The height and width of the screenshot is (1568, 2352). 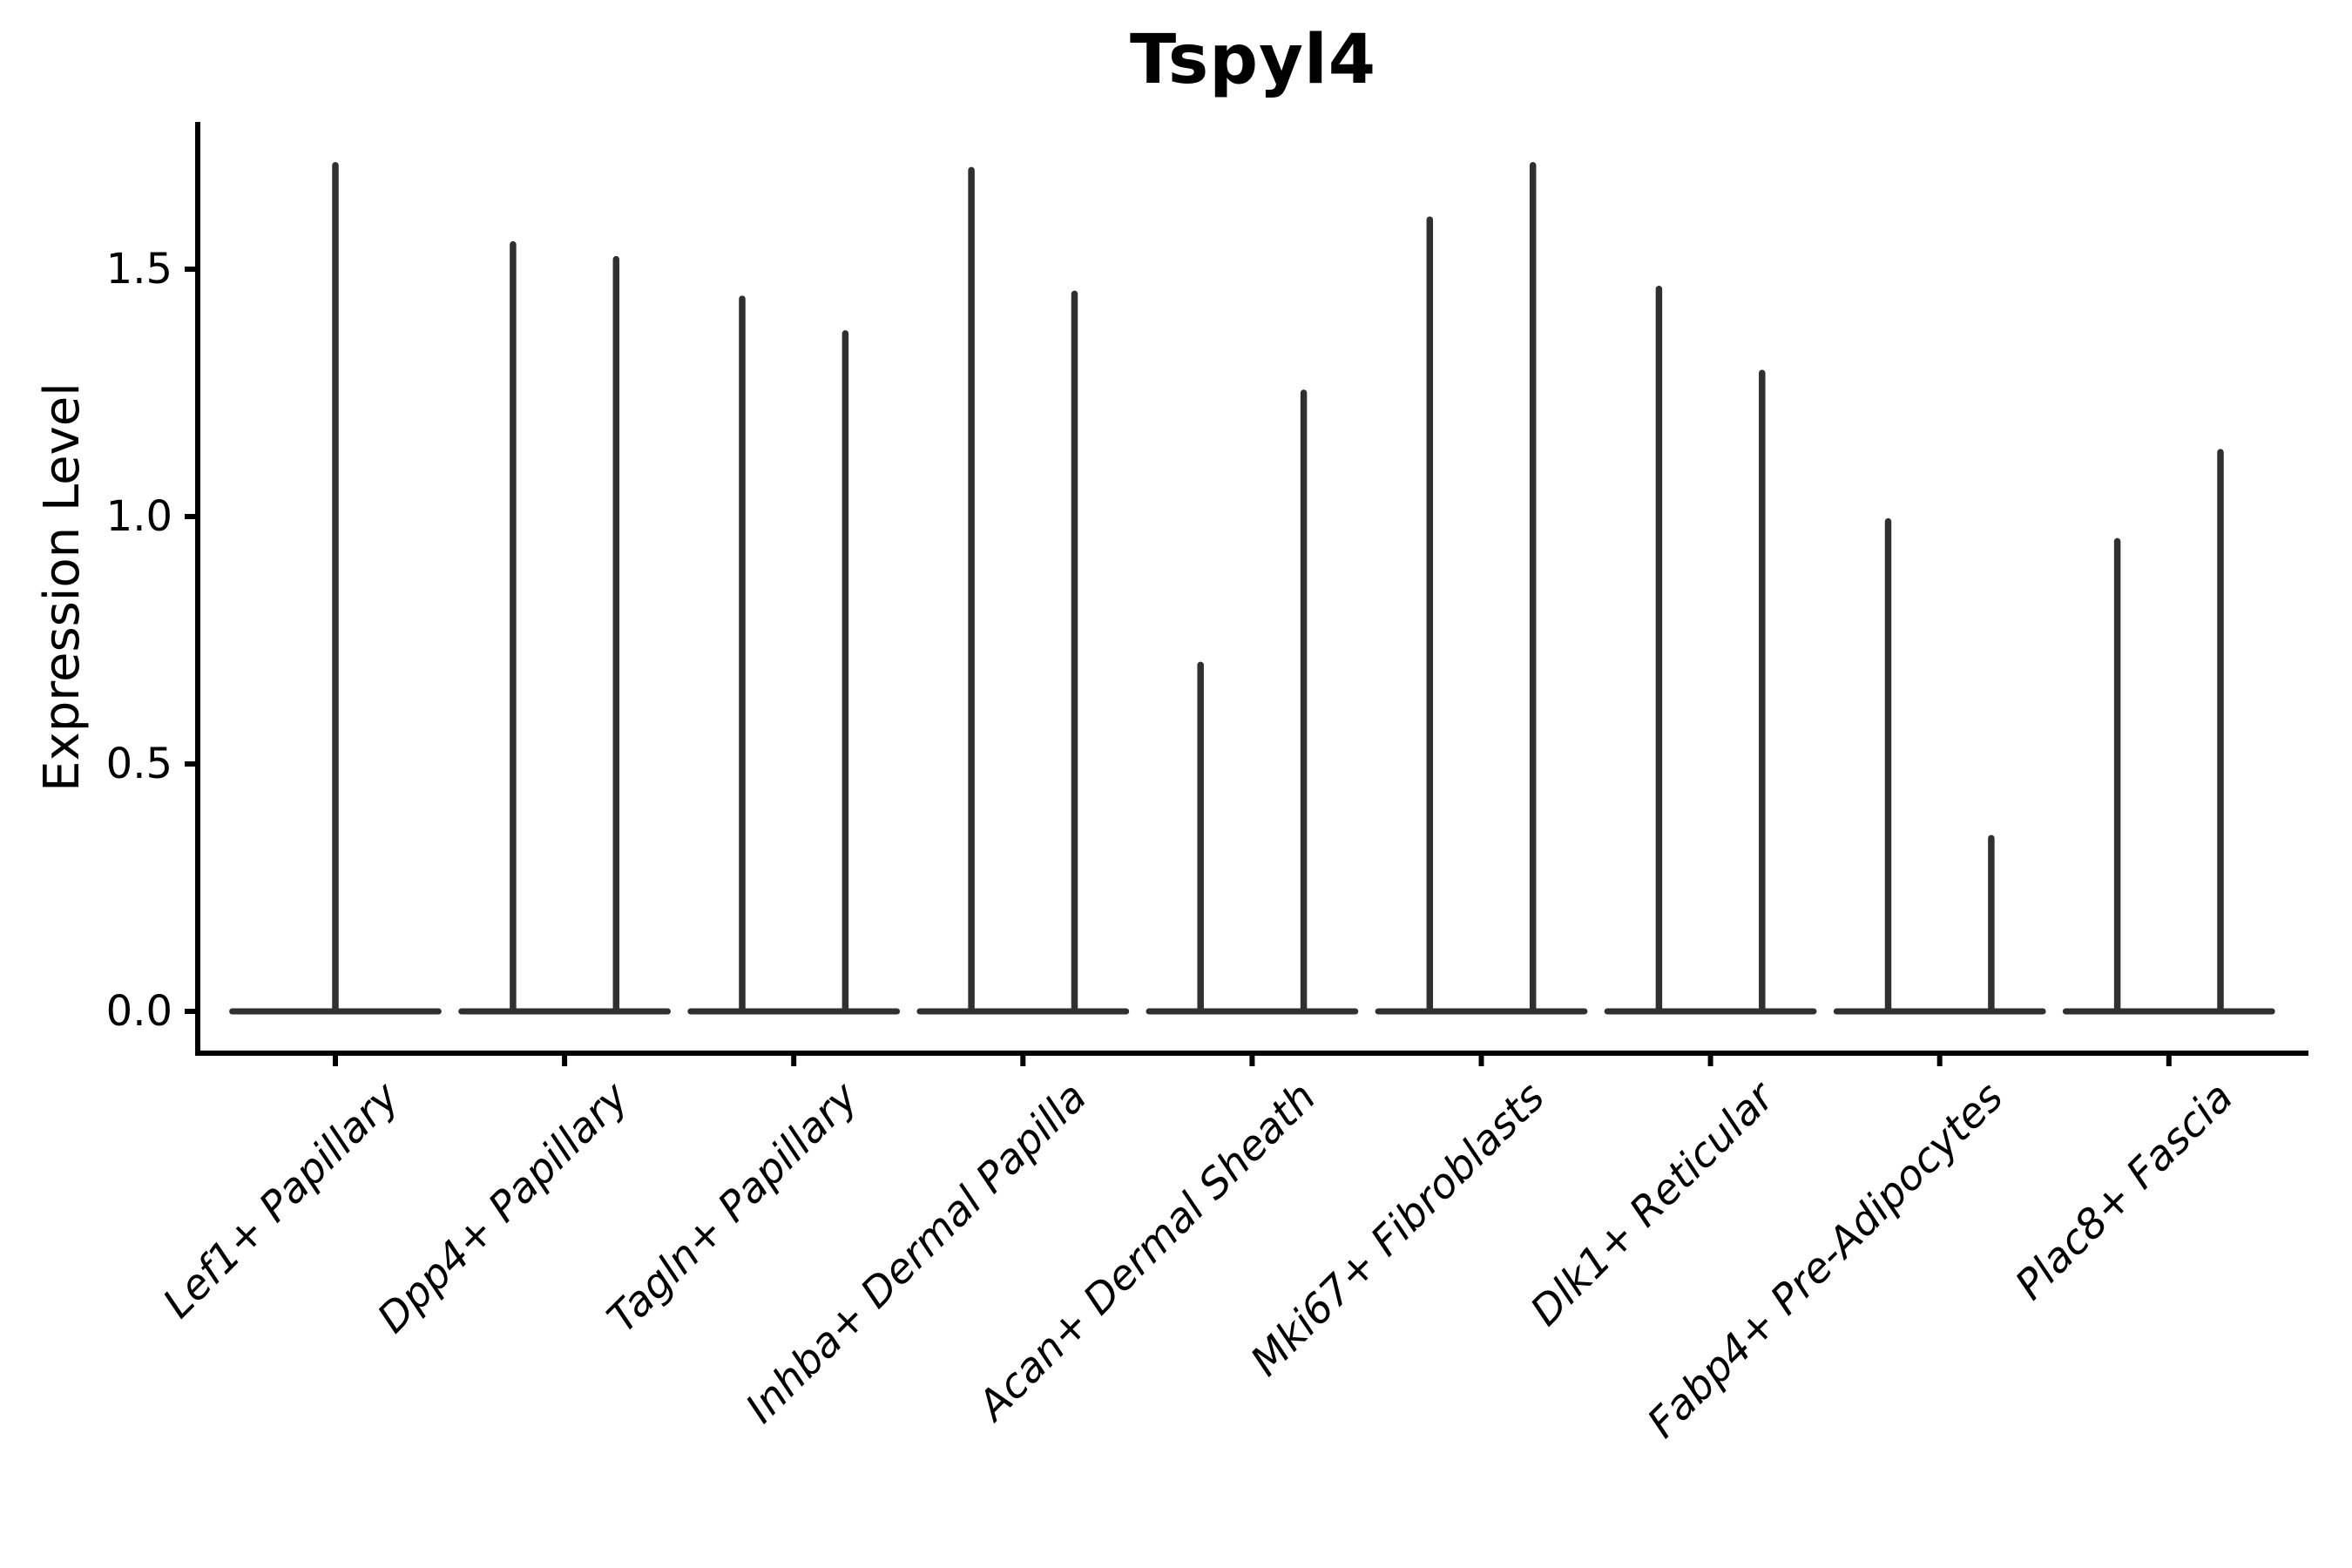 What do you see at coordinates (138, 516) in the screenshot?
I see `y-tick-label: 1.0` at bounding box center [138, 516].